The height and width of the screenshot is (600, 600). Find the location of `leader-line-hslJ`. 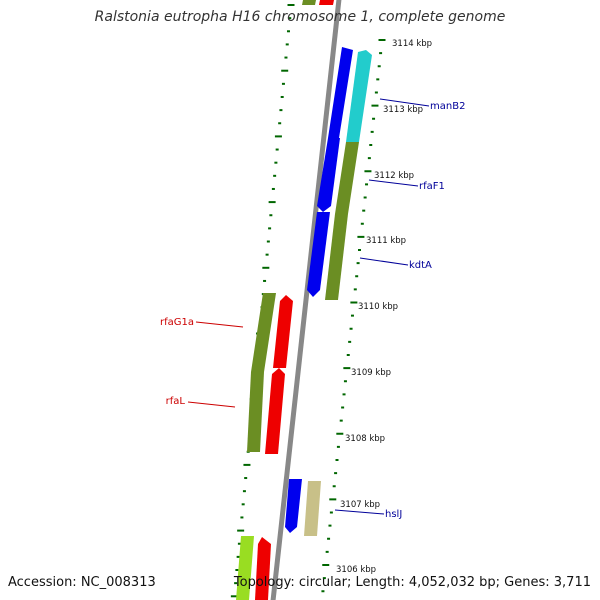

leader-line-hslJ is located at coordinates (359, 512).